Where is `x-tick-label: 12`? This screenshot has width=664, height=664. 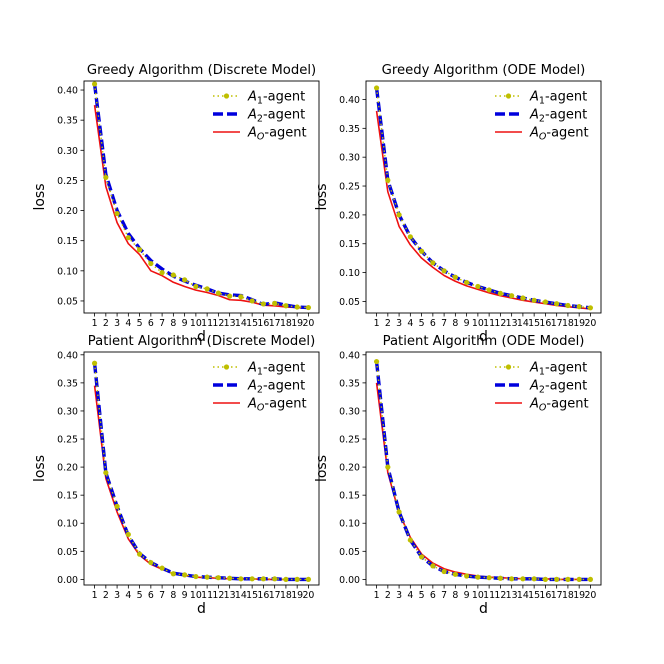
x-tick-label: 12 is located at coordinates (218, 323).